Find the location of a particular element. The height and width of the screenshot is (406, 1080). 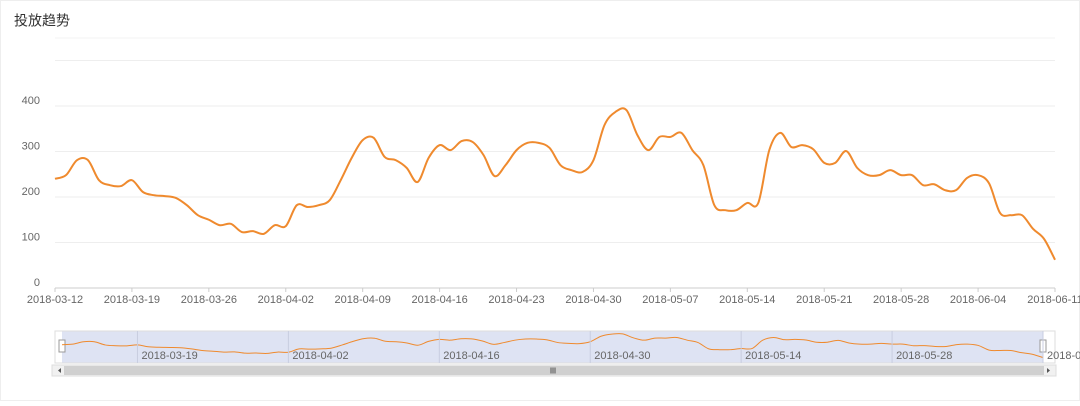

y-tick-label: 400 is located at coordinates (31, 101).